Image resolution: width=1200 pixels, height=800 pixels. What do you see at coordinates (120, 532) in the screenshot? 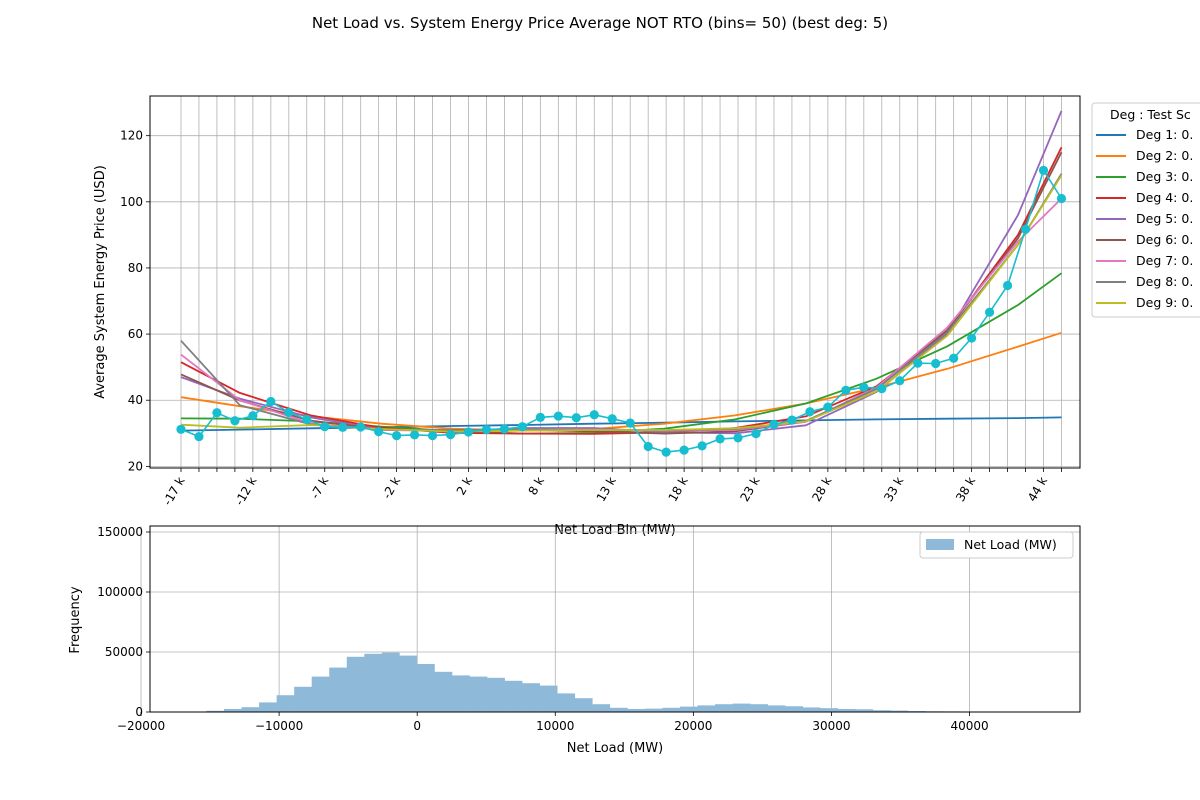
I see `bottom-y-tick-label: 150000` at bounding box center [120, 532].